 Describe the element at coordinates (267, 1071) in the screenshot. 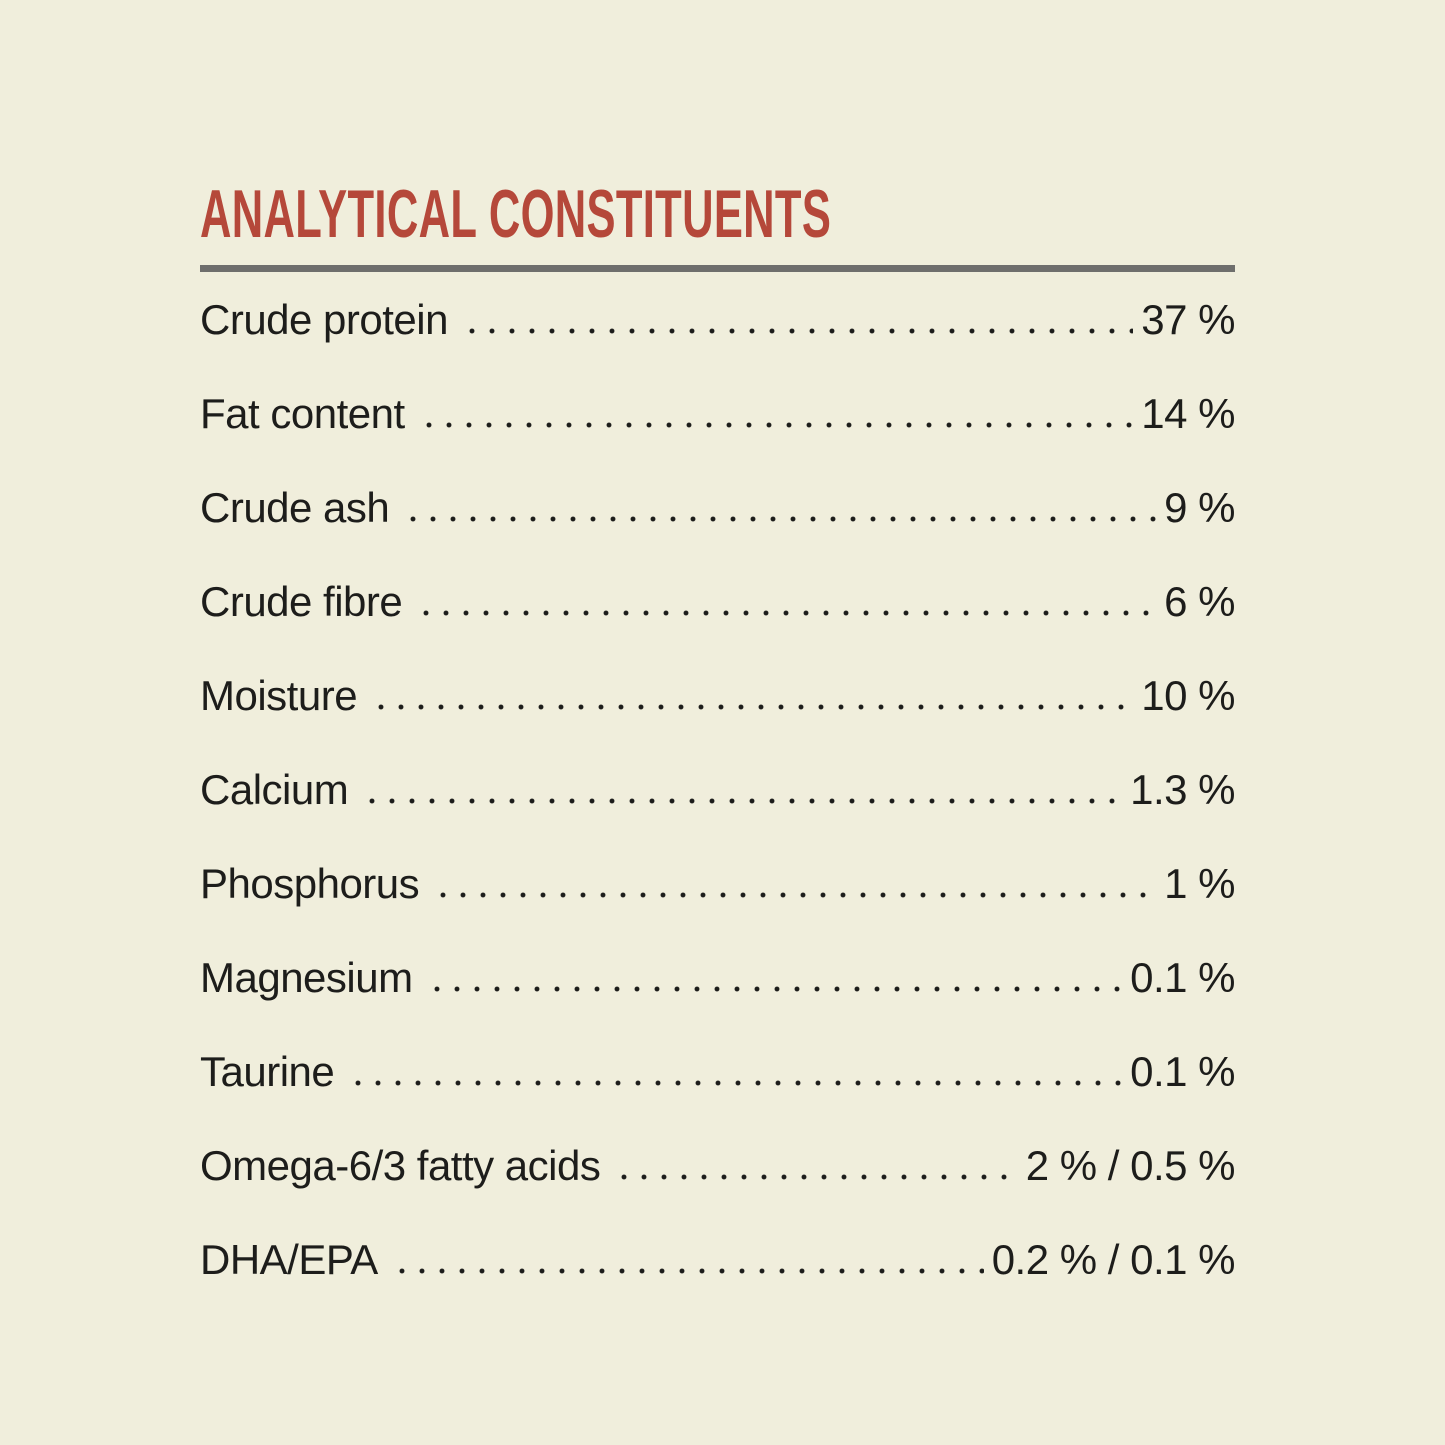

I see `constituent-label: Taurine` at that location.